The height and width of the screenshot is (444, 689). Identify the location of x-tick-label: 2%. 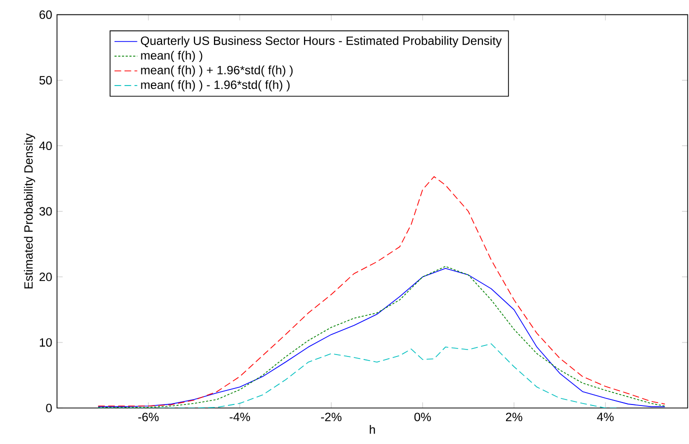
(514, 417).